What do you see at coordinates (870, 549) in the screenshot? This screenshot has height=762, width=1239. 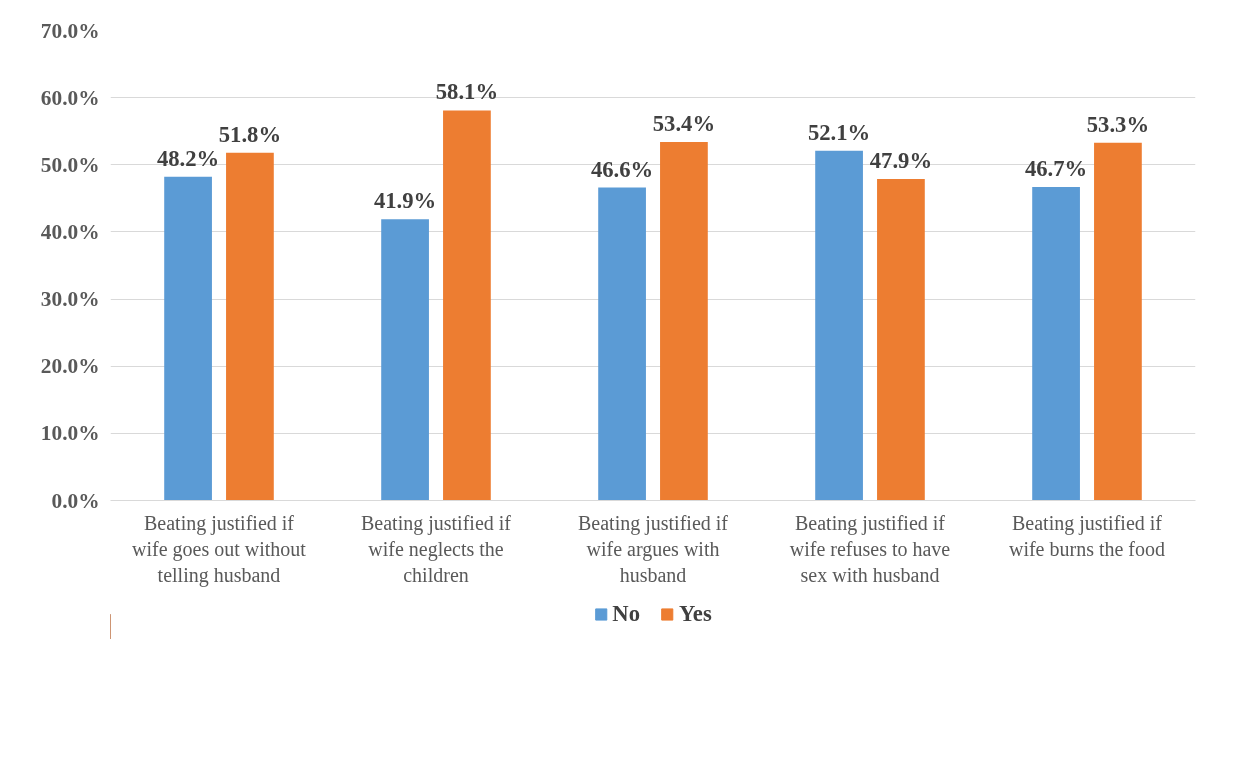 I see `x-tick-label: Beating justified if wife refuses to have sex with husband` at bounding box center [870, 549].